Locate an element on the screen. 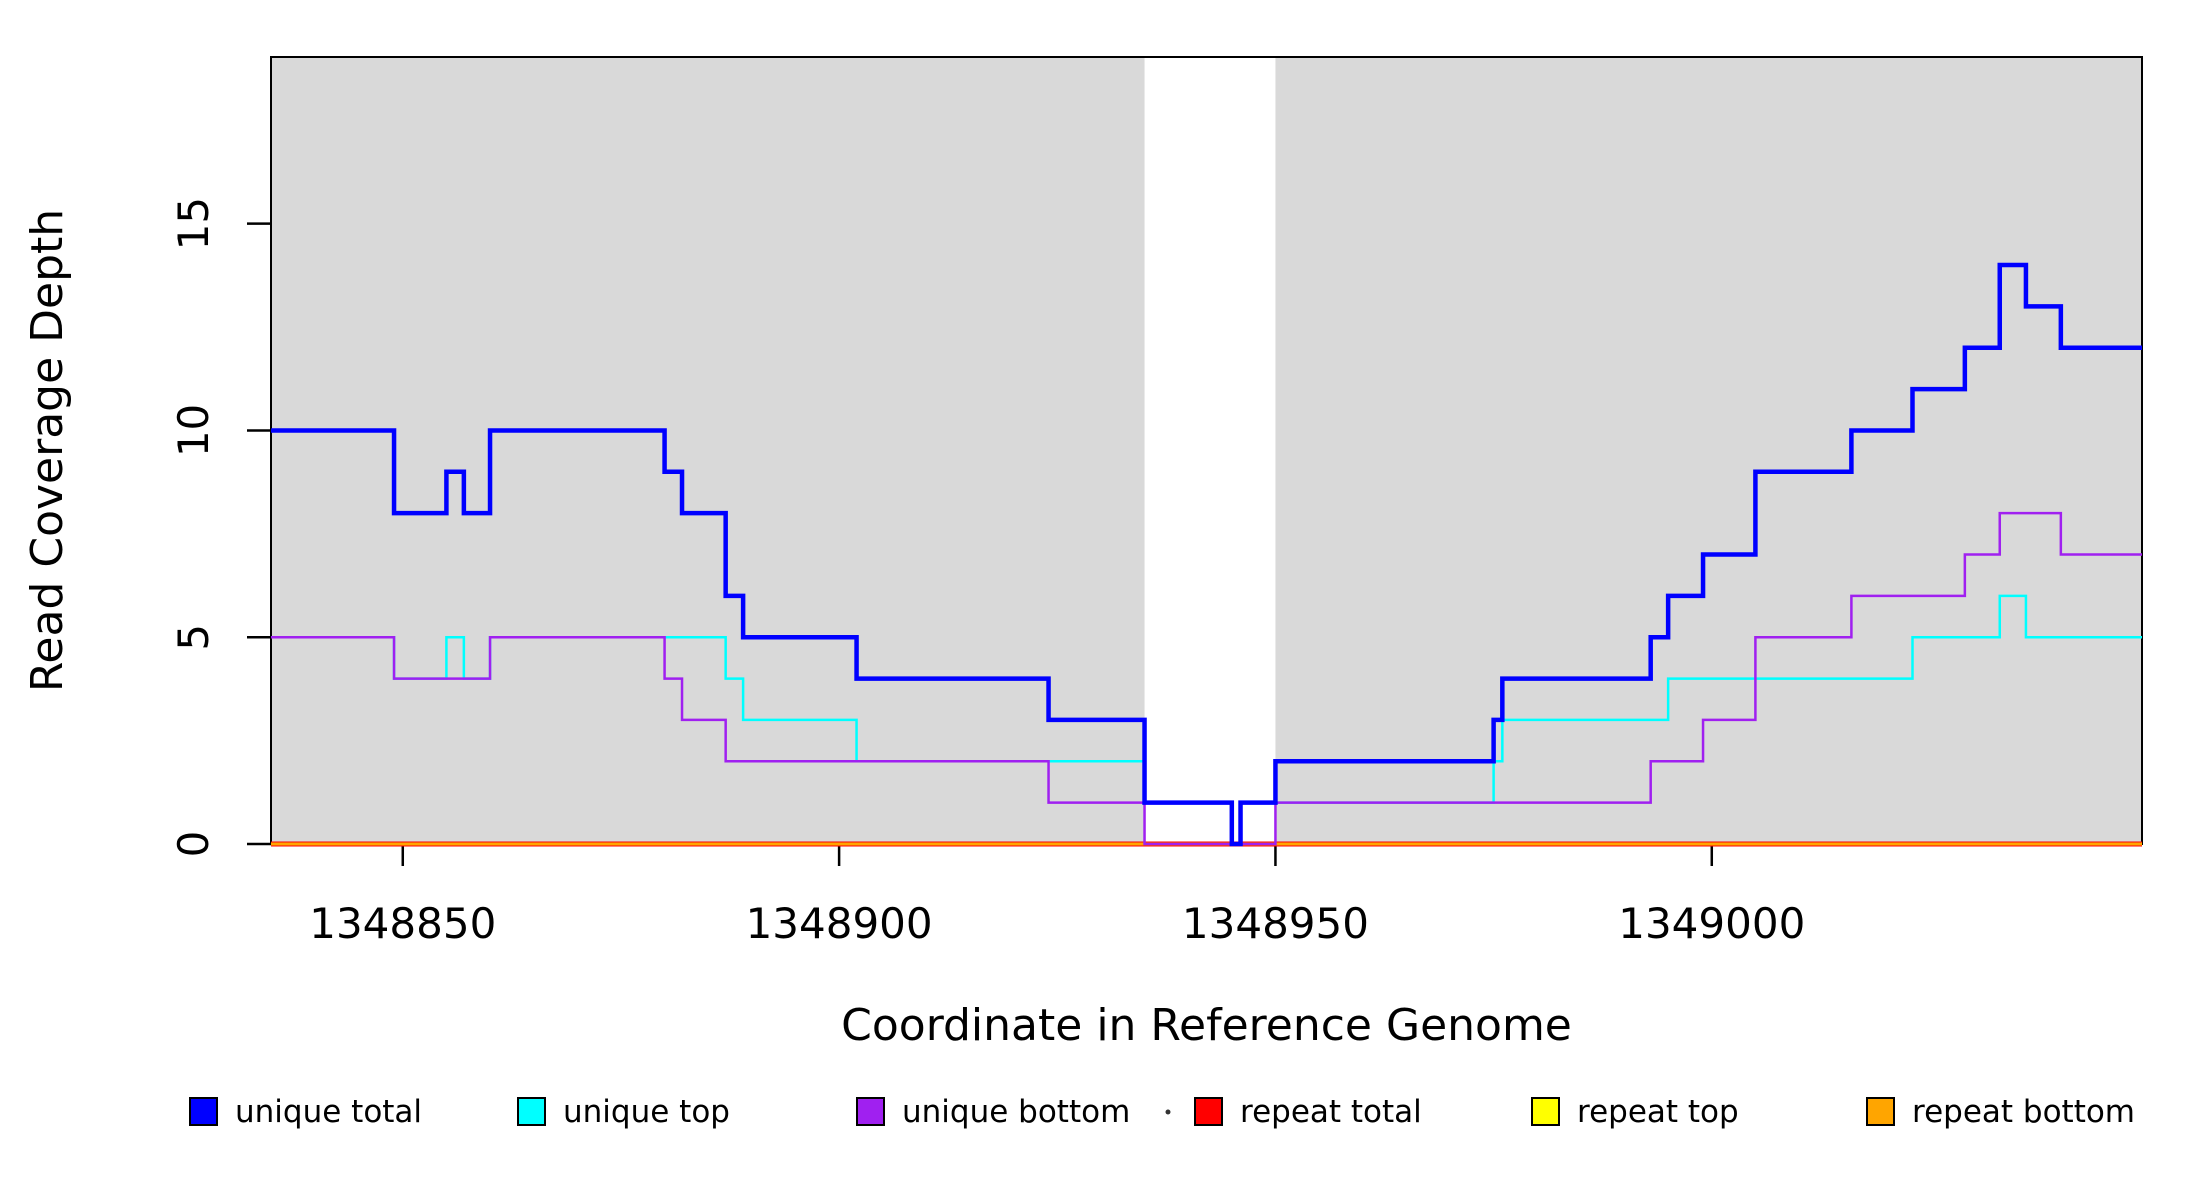 This screenshot has height=1200, width=2200. x-tick-label: 1348900 is located at coordinates (839, 923).